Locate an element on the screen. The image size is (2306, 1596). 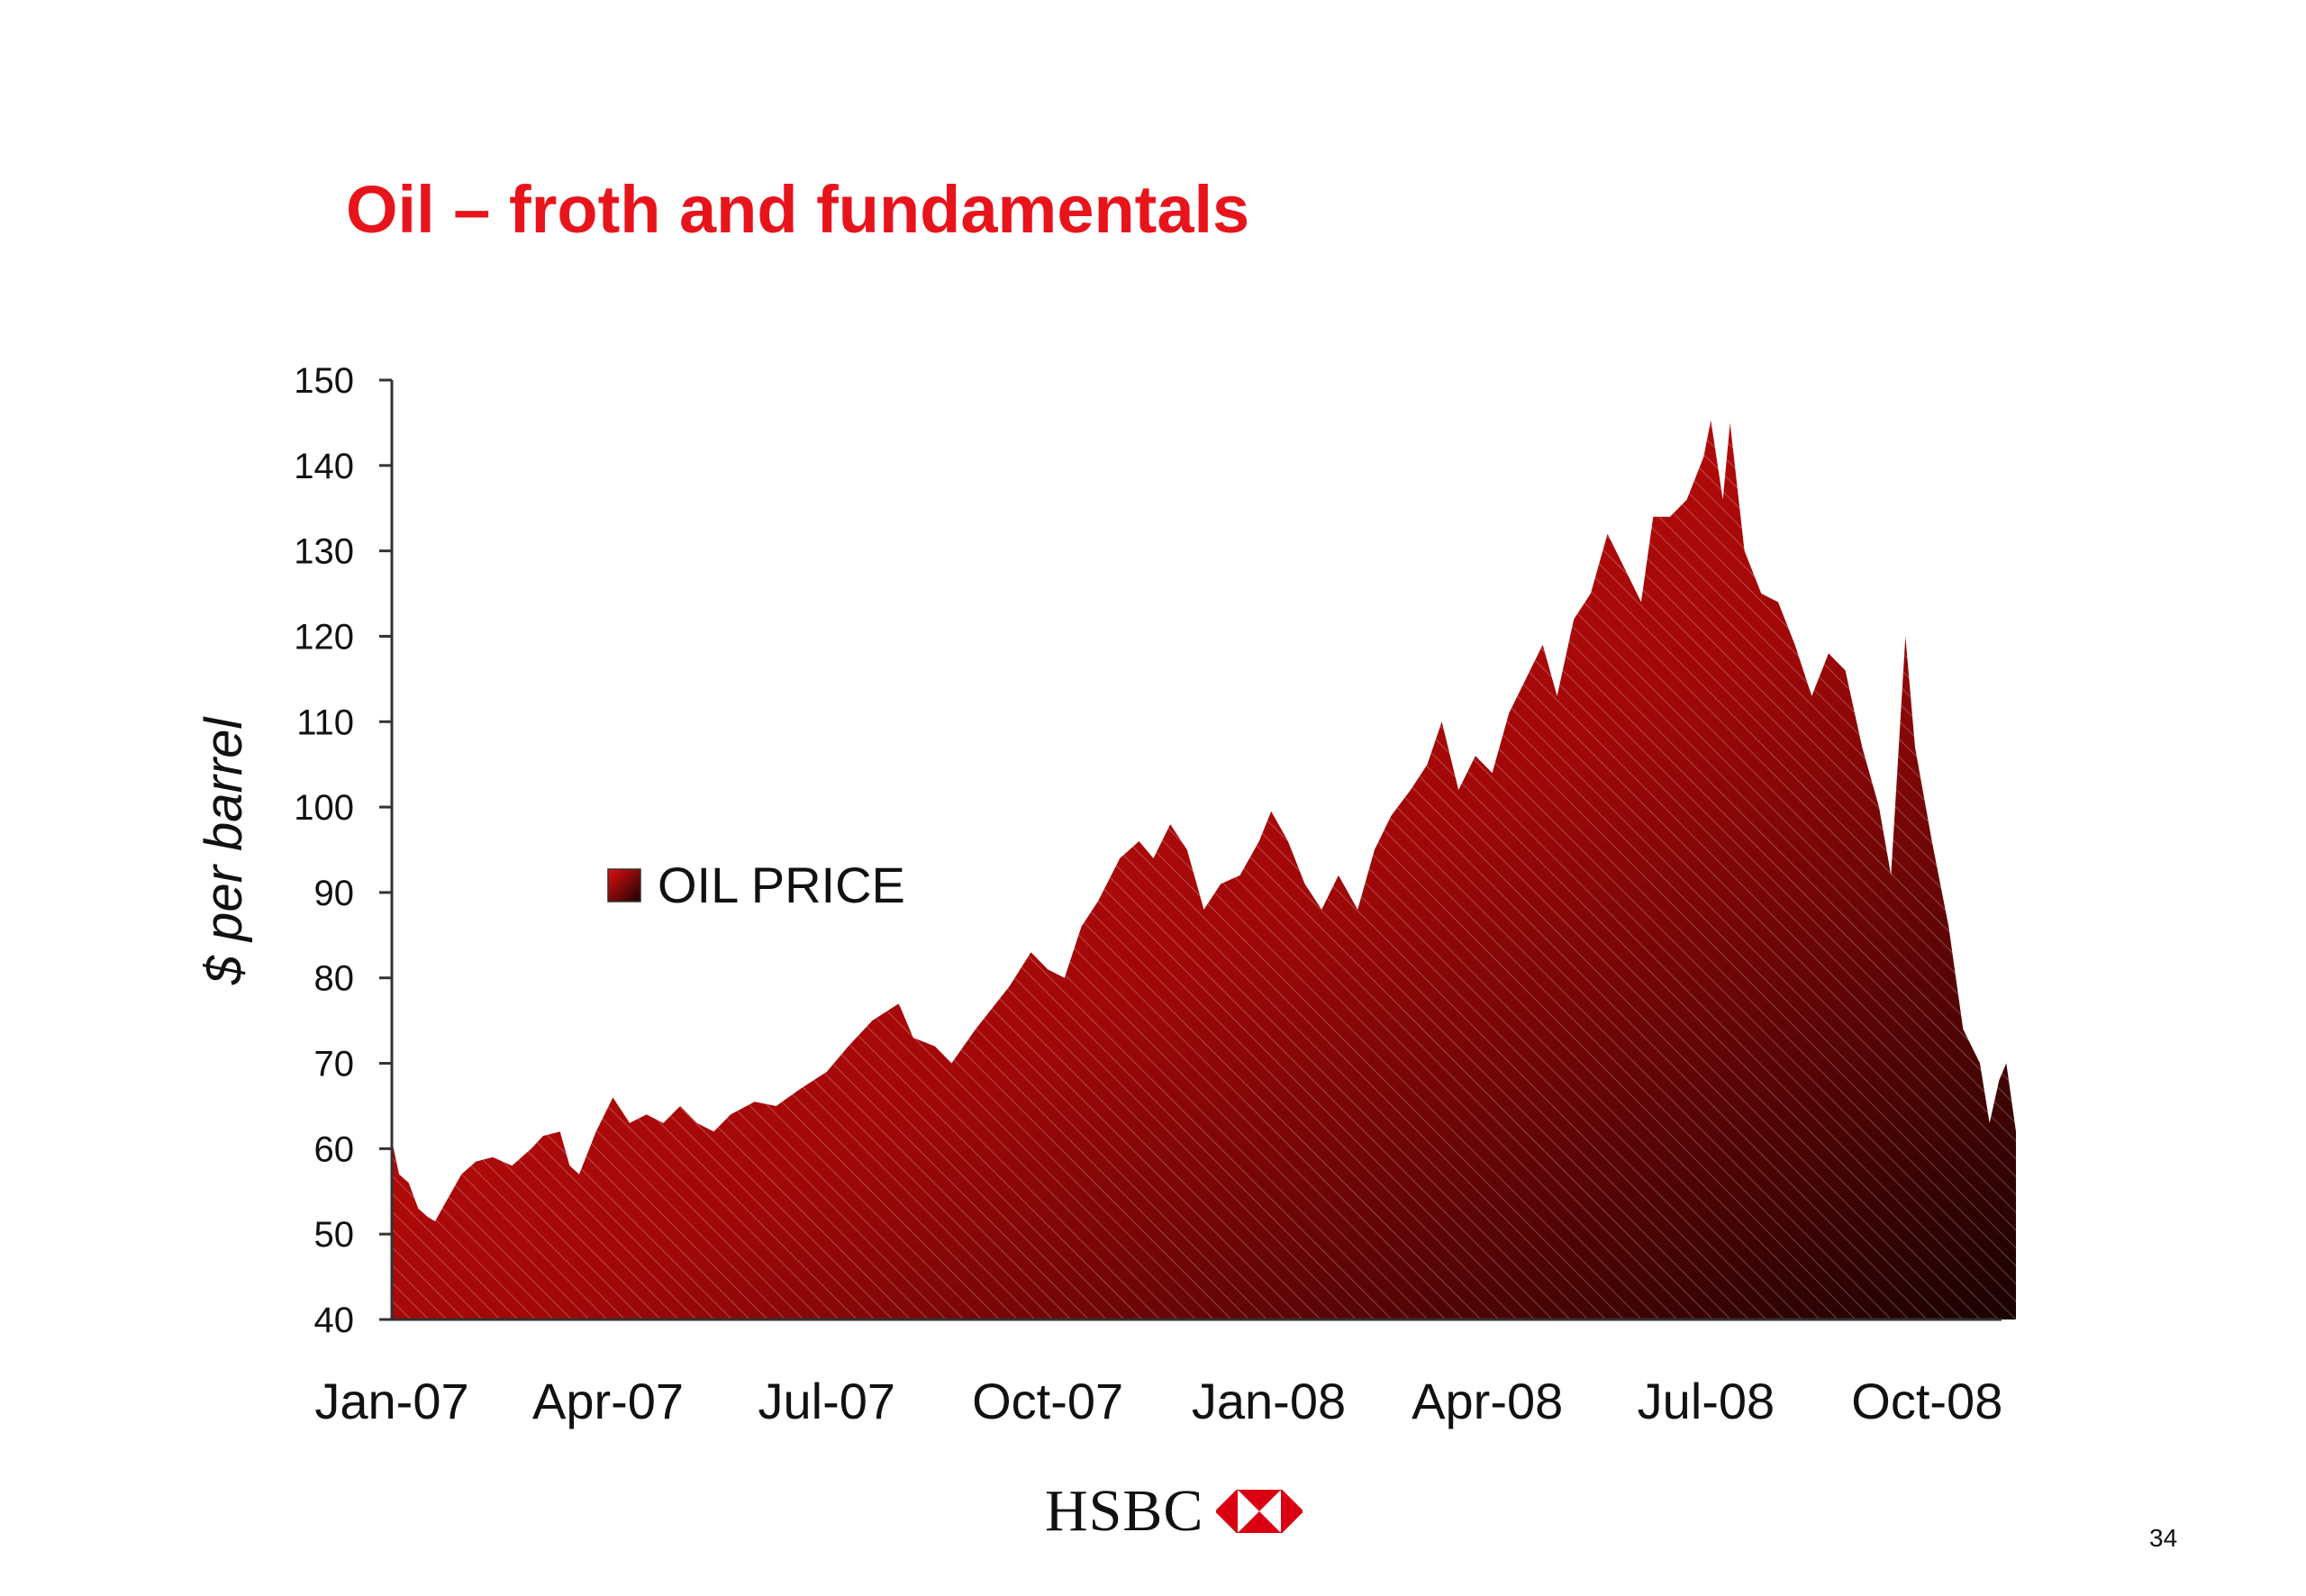
x-tick-label: Apr-08 is located at coordinates (1487, 1401).